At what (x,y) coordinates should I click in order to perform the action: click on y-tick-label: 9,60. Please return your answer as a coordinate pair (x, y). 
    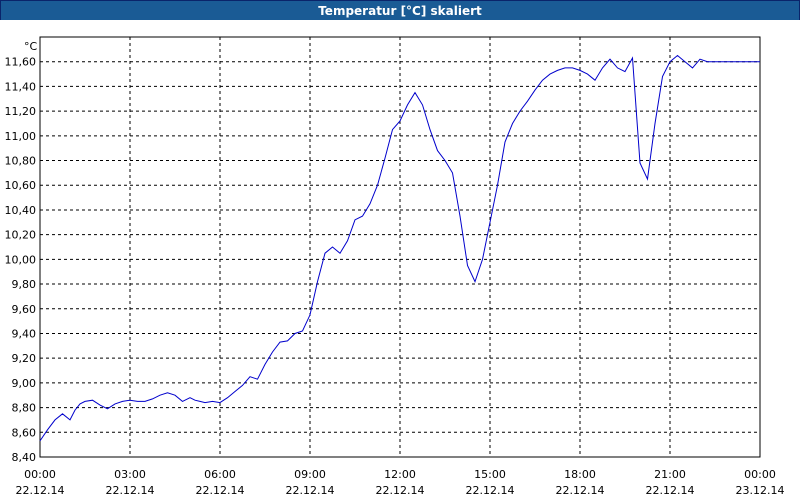
    Looking at the image, I should click on (24, 309).